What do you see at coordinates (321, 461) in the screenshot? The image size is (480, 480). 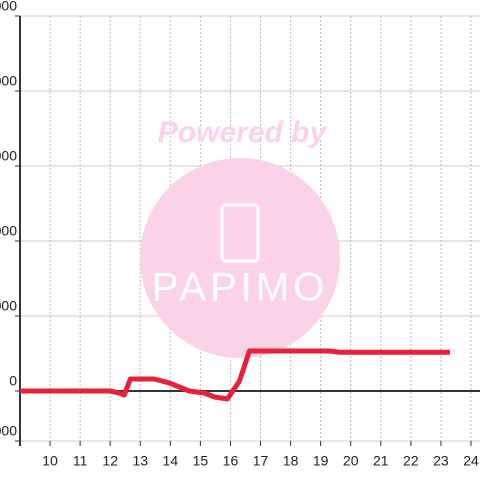 I see `x-tick-label: 19` at bounding box center [321, 461].